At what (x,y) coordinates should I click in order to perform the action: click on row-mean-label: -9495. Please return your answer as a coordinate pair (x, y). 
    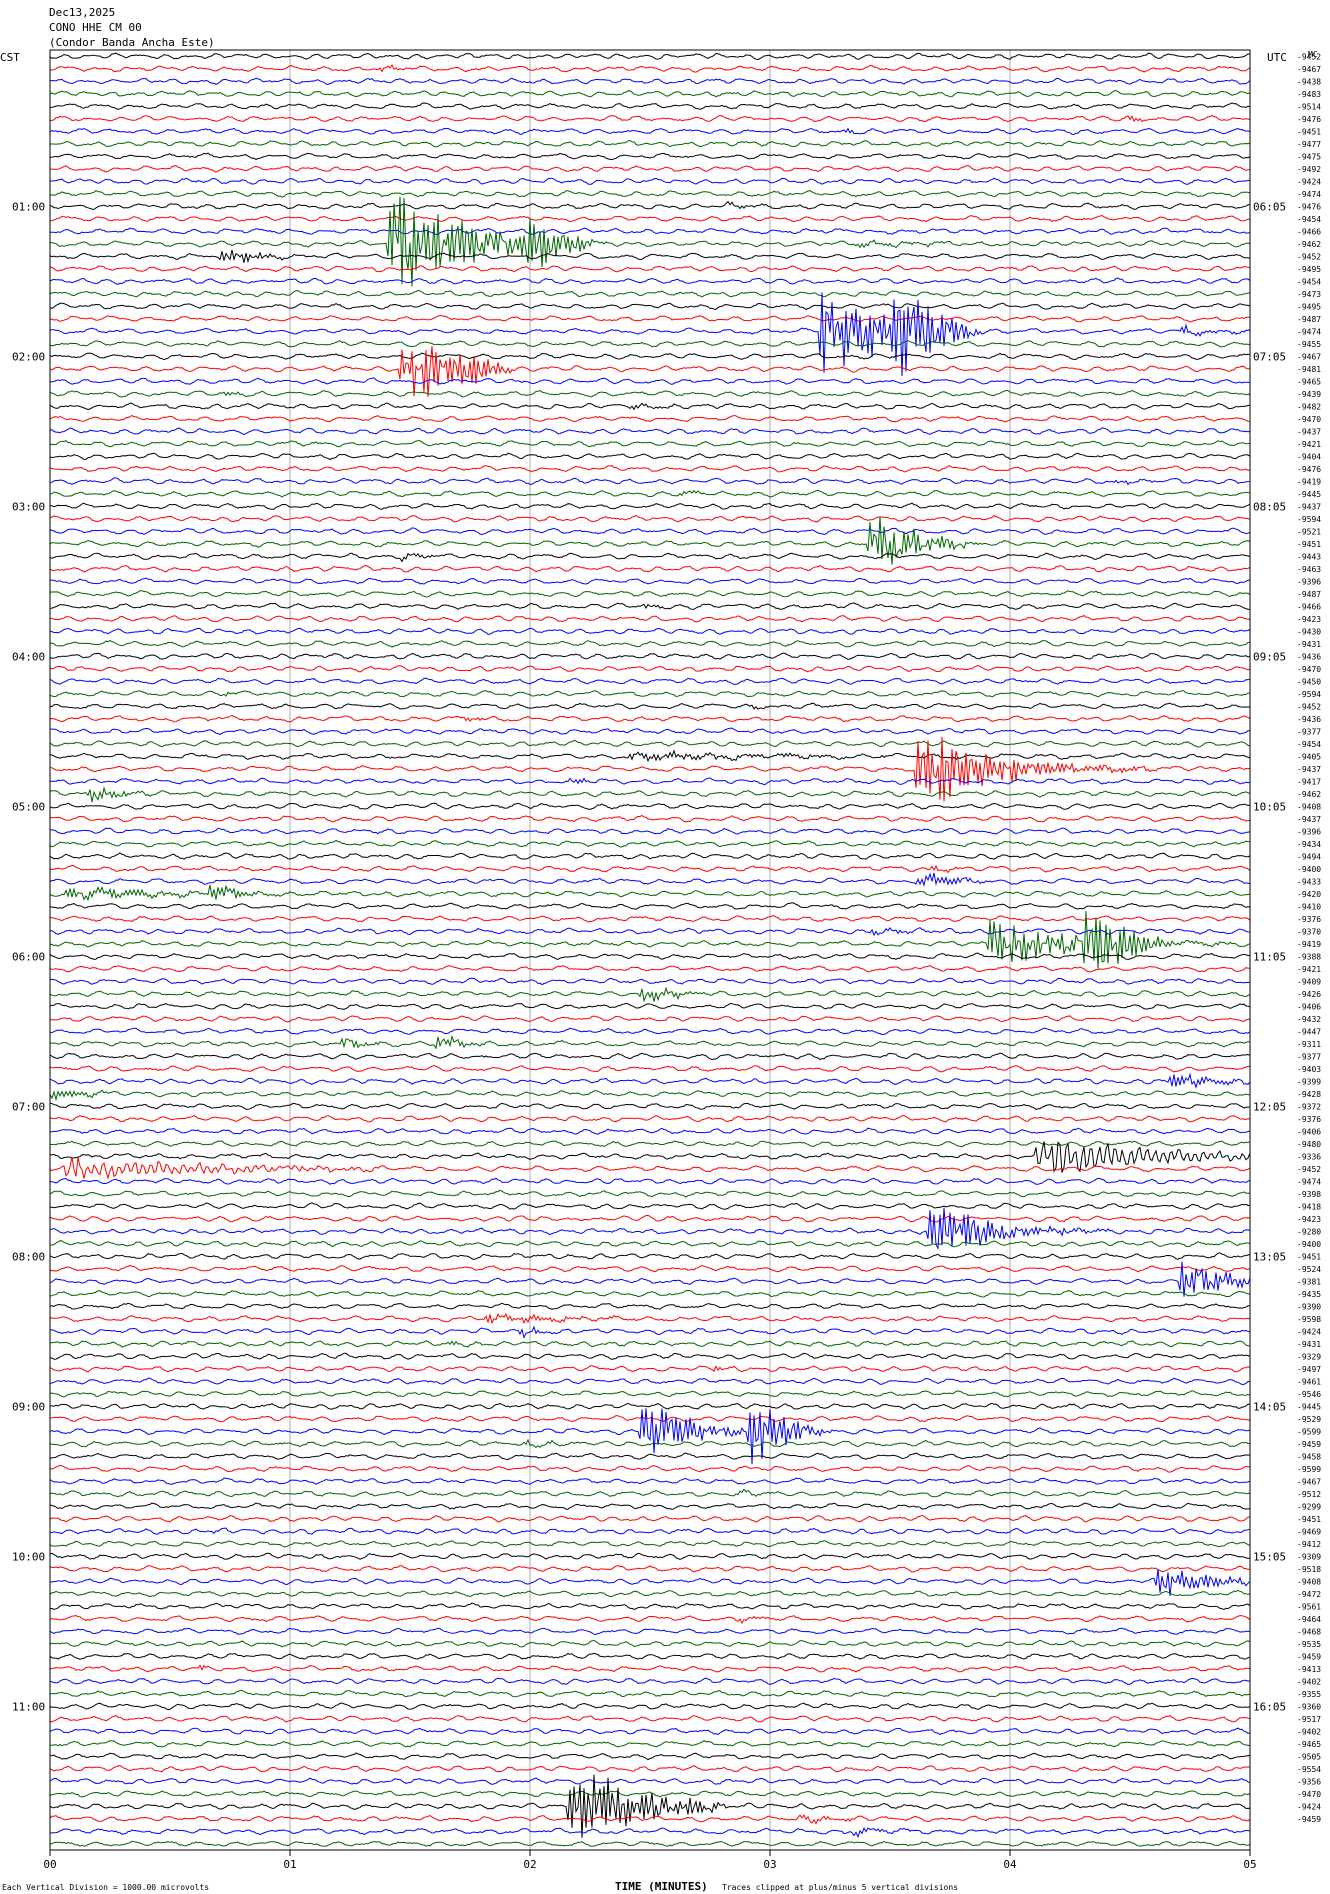
    Looking at the image, I should click on (1309, 306).